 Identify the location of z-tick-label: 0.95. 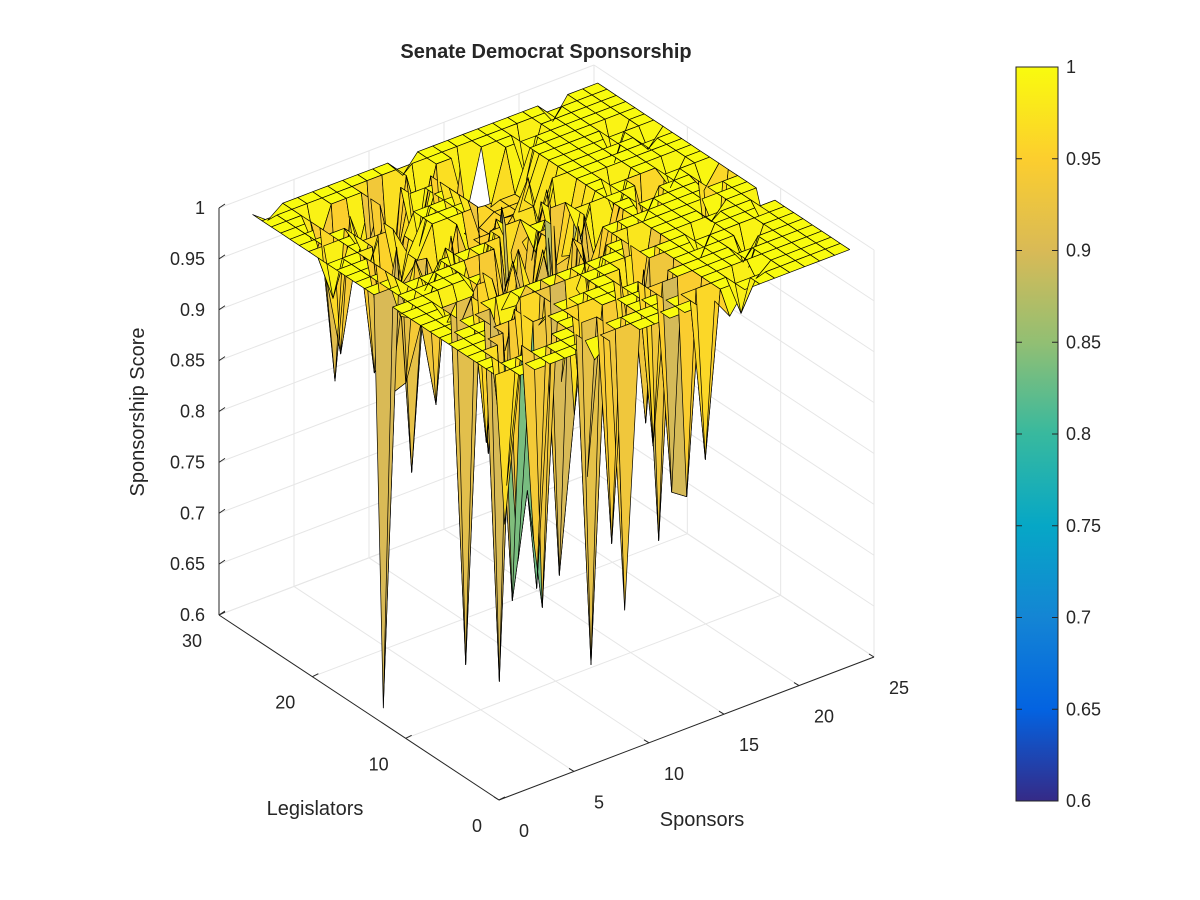
(187, 259).